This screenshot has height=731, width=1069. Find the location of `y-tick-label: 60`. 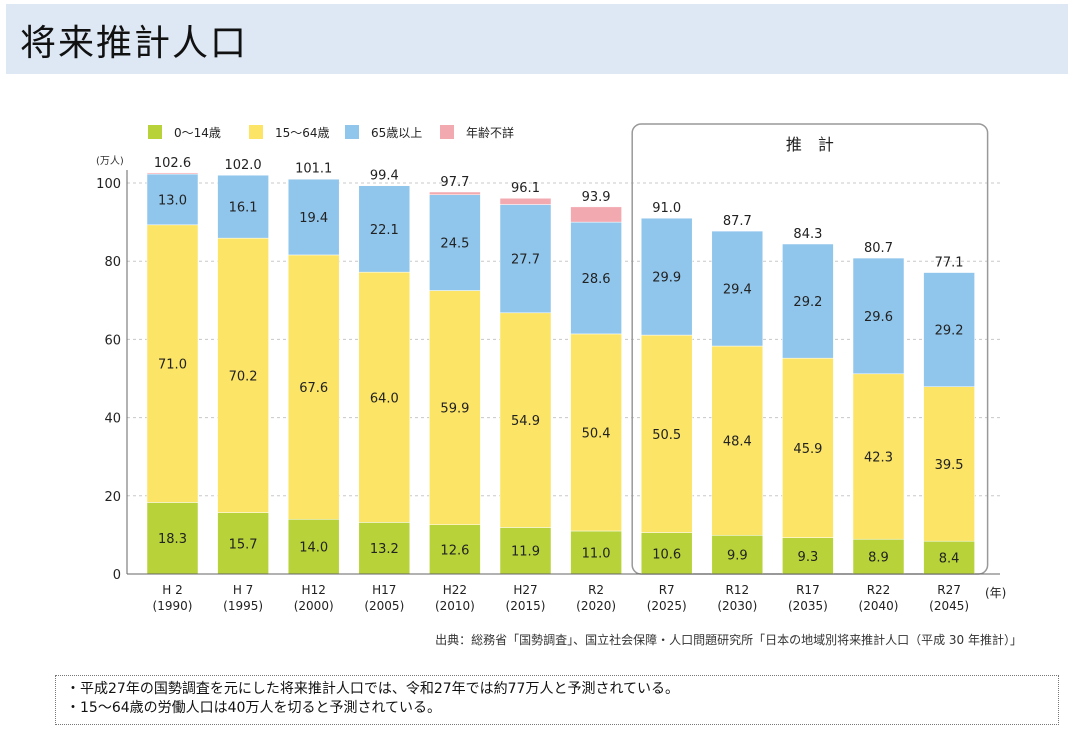

y-tick-label: 60 is located at coordinates (112, 340).